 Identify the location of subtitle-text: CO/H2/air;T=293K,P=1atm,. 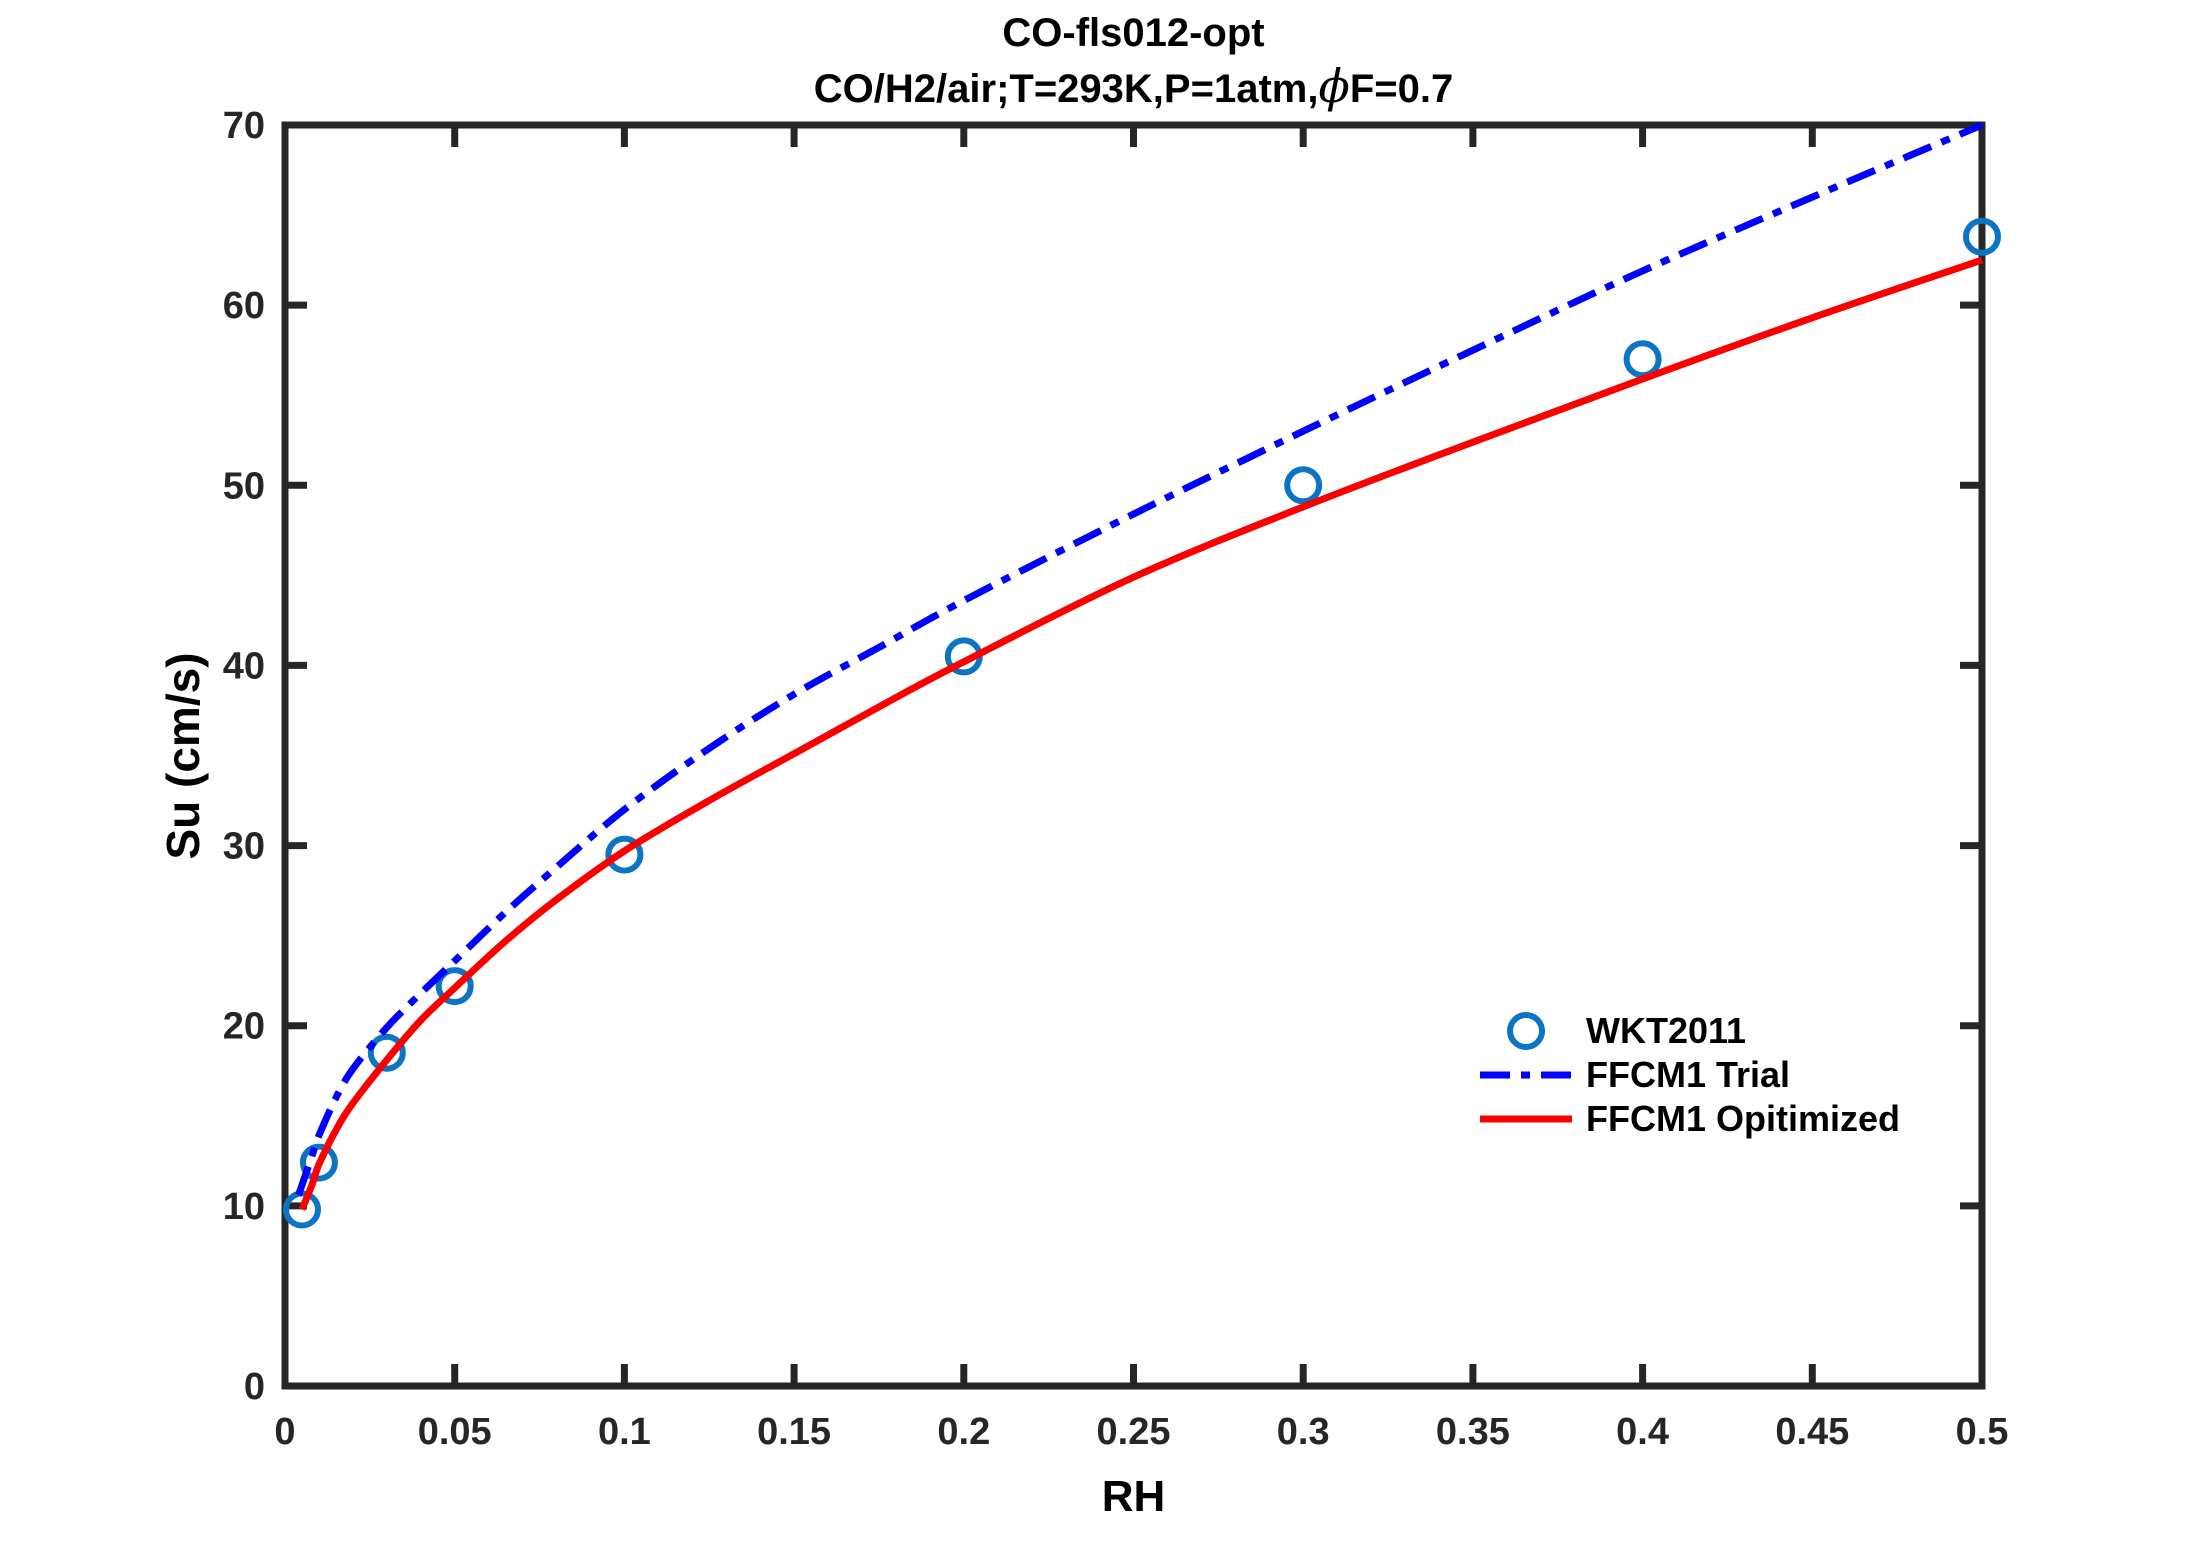
(1066, 89).